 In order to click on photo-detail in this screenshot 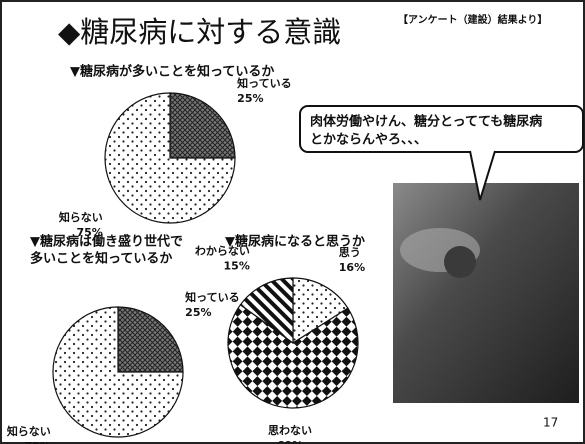, I will do `click(460, 262)`.